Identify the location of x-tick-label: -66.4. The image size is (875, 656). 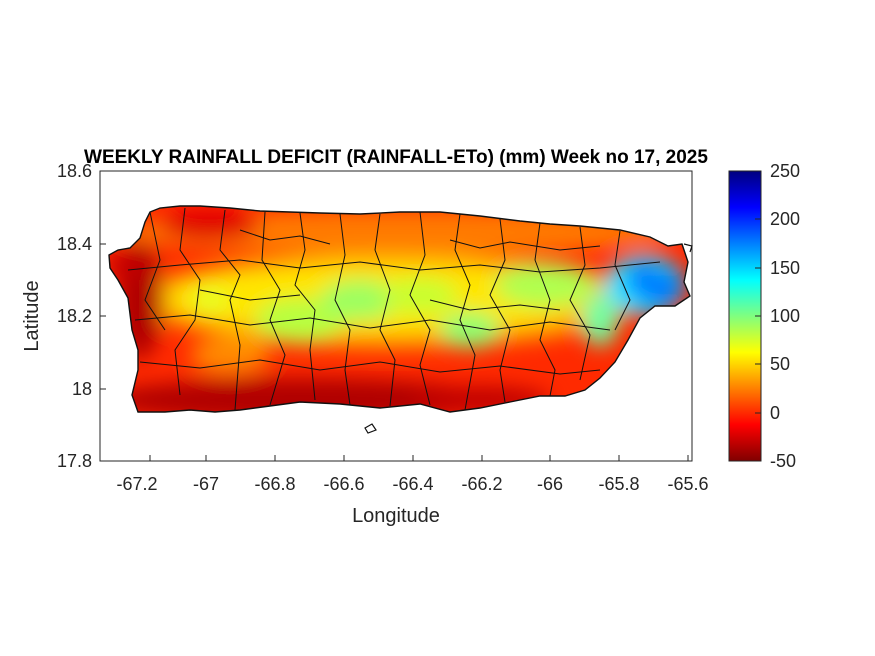
(412, 484).